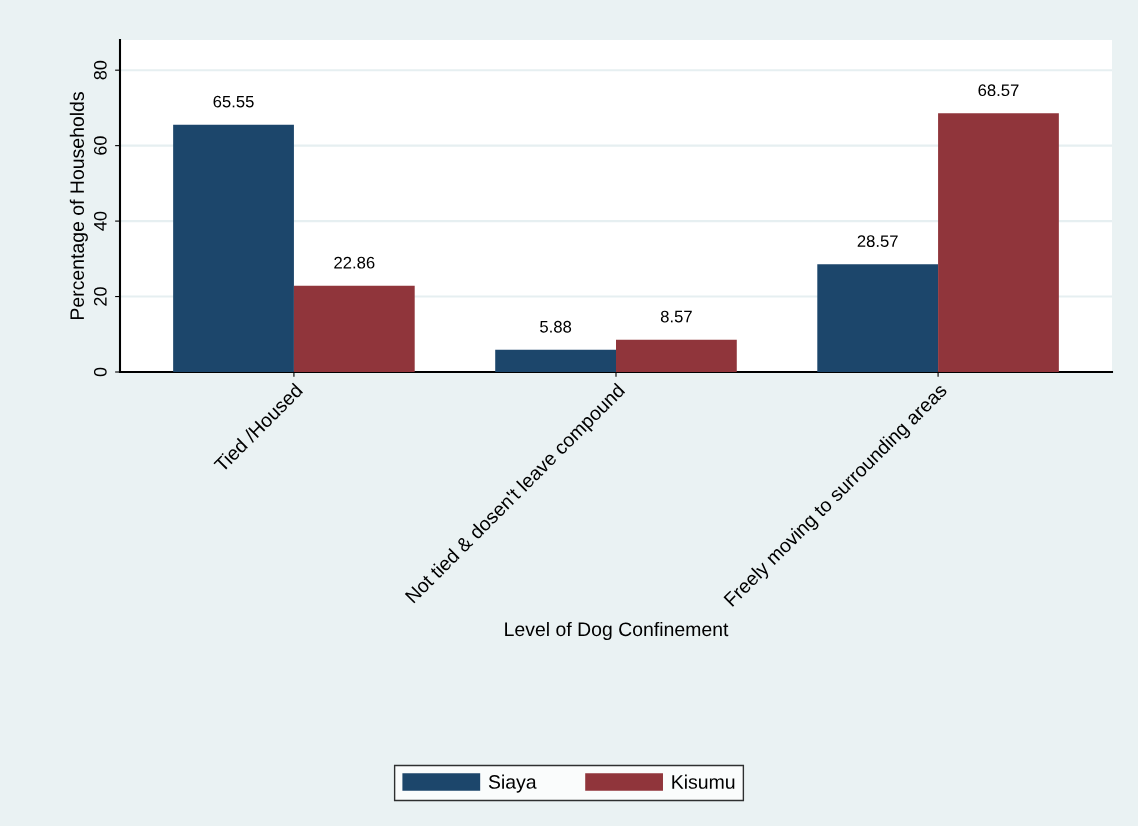  Describe the element at coordinates (100, 221) in the screenshot. I see `y-tick-label: 40` at that location.